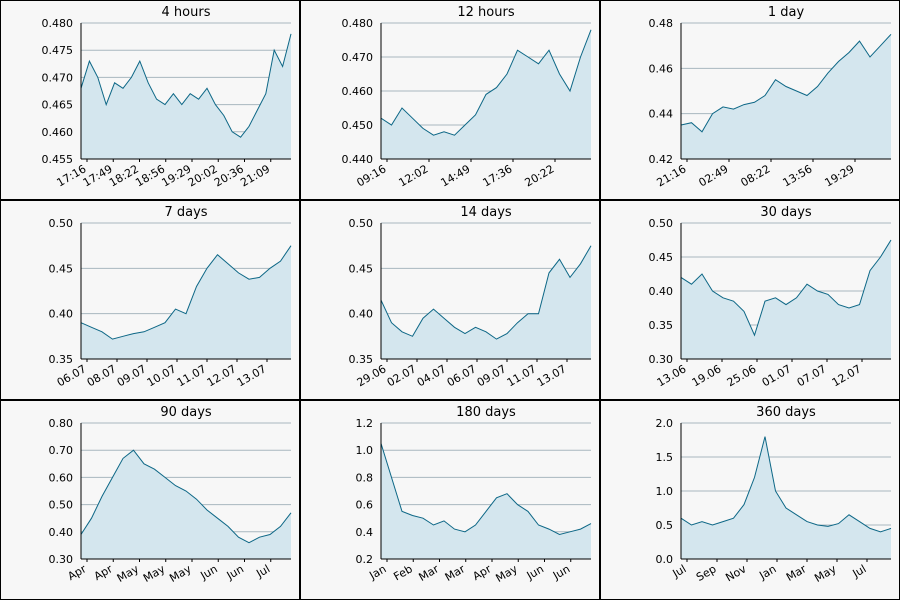 The height and width of the screenshot is (601, 900). What do you see at coordinates (486, 212) in the screenshot?
I see `chart-title: 14 days` at bounding box center [486, 212].